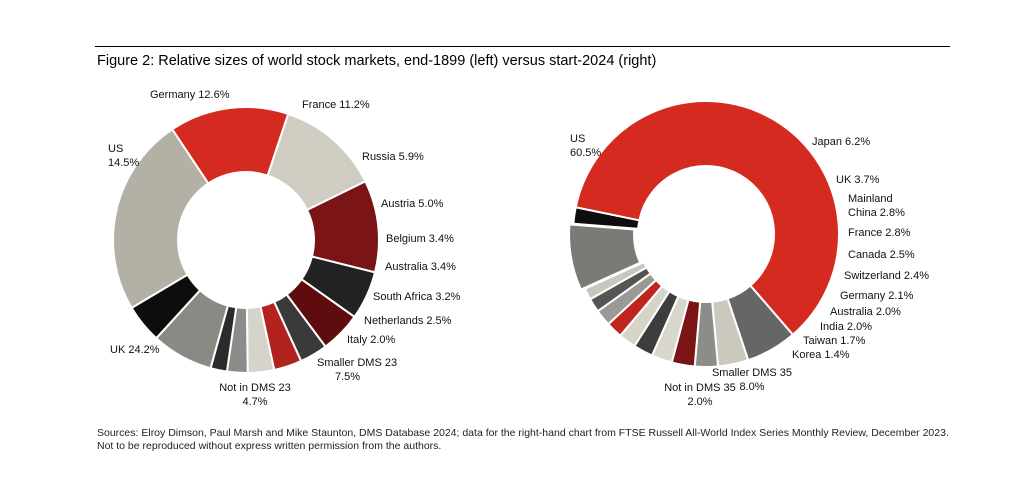 This screenshot has width=1020, height=491. I want to click on slice-label-india: India 2.0%, so click(846, 327).